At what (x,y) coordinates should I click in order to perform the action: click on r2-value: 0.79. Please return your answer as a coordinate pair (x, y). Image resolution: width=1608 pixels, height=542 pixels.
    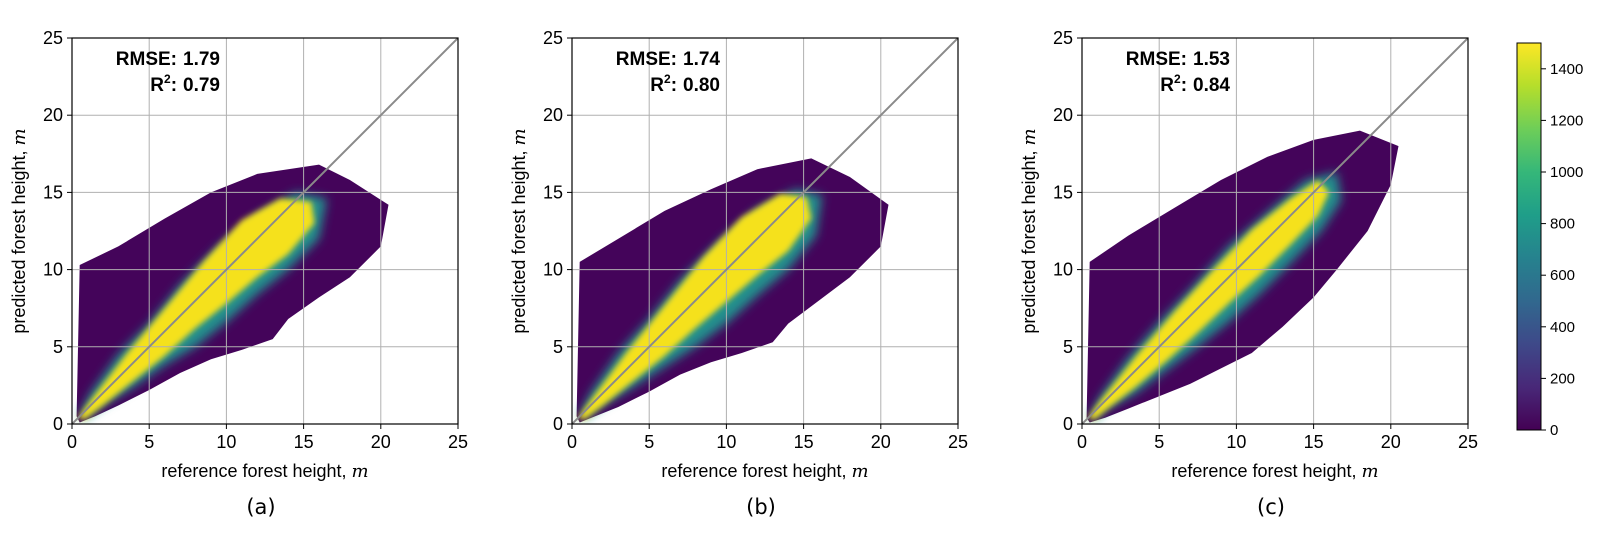
    Looking at the image, I should click on (201, 85).